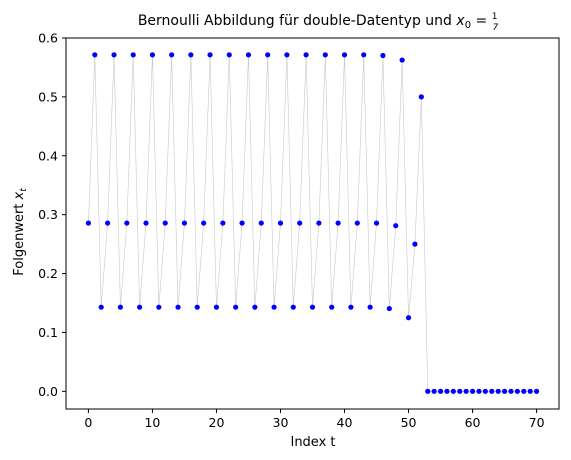 The width and height of the screenshot is (571, 460). Describe the element at coordinates (152, 422) in the screenshot. I see `x-tick-label: 10` at that location.